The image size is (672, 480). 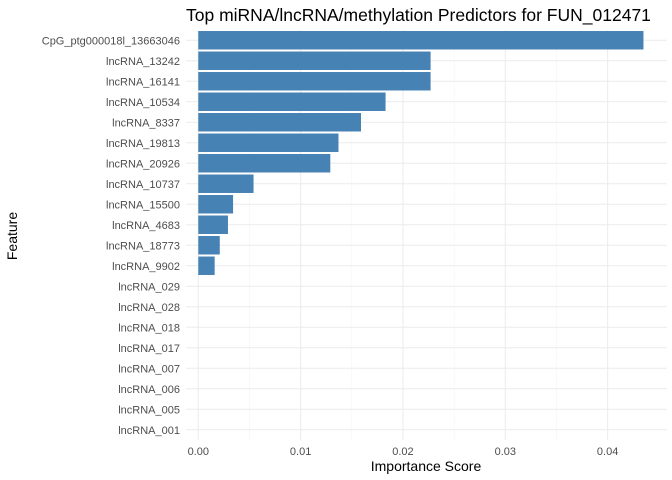 What do you see at coordinates (146, 123) in the screenshot?
I see `y-tick-label: lncRNA_8337` at bounding box center [146, 123].